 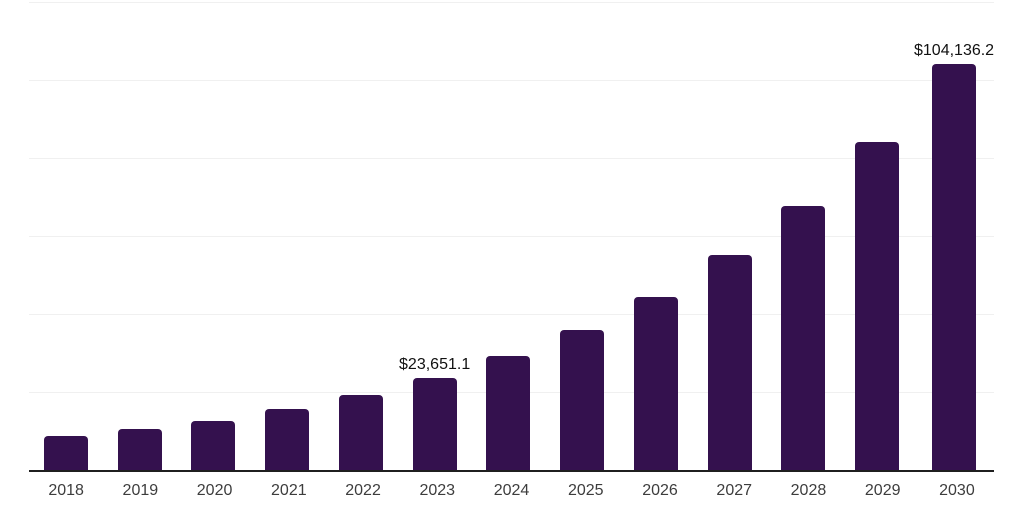 I want to click on bar-group-2028, so click(x=804, y=236).